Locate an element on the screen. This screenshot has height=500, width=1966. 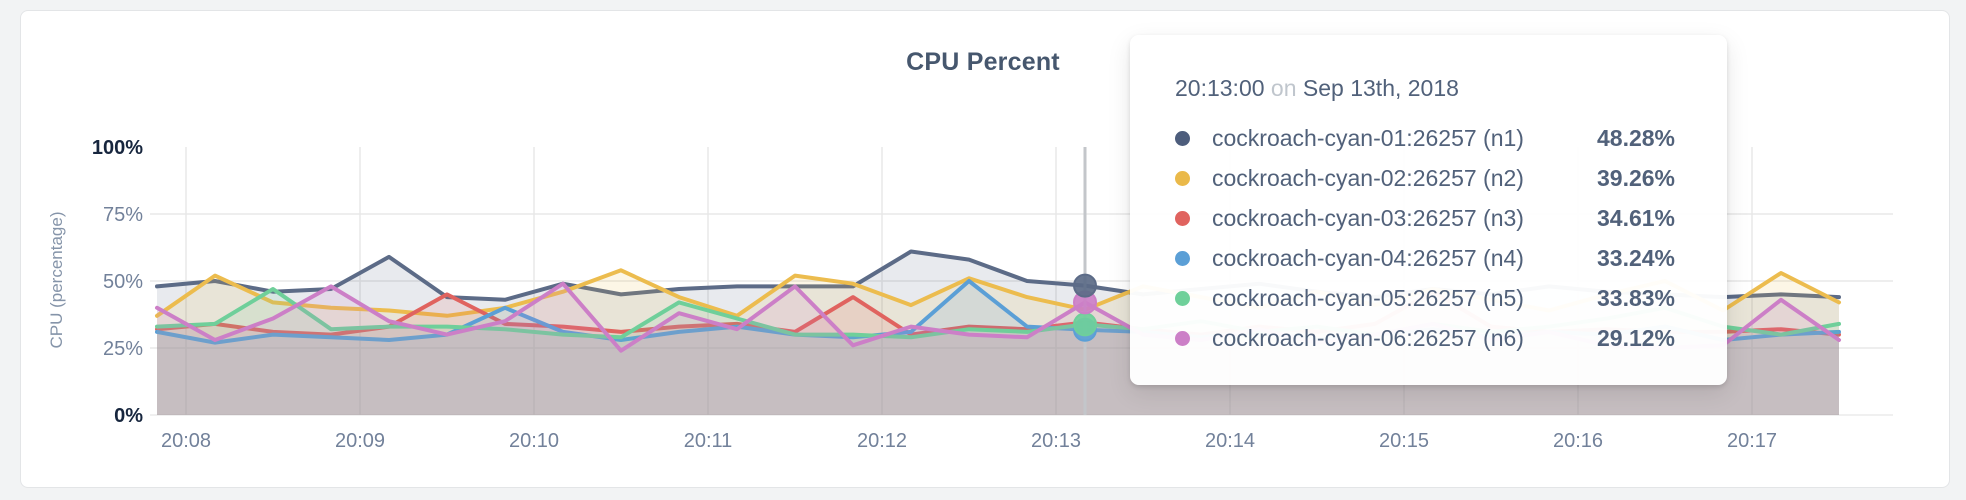
x-tick-label: 20:17 is located at coordinates (1752, 441).